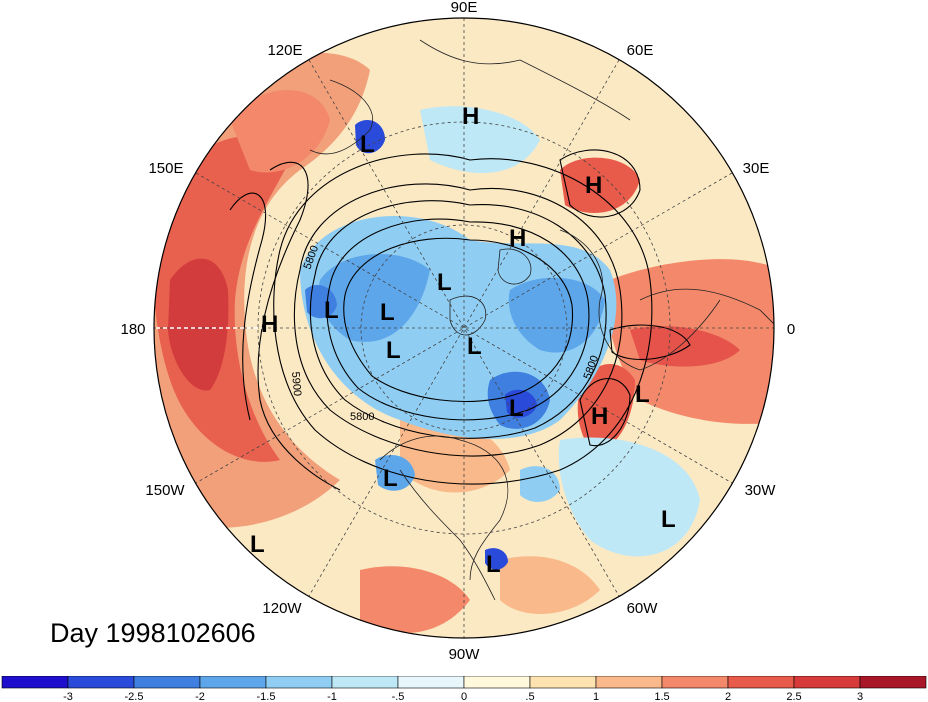 This screenshot has height=702, width=928. I want to click on colorbar-tick-label: -.5, so click(398, 696).